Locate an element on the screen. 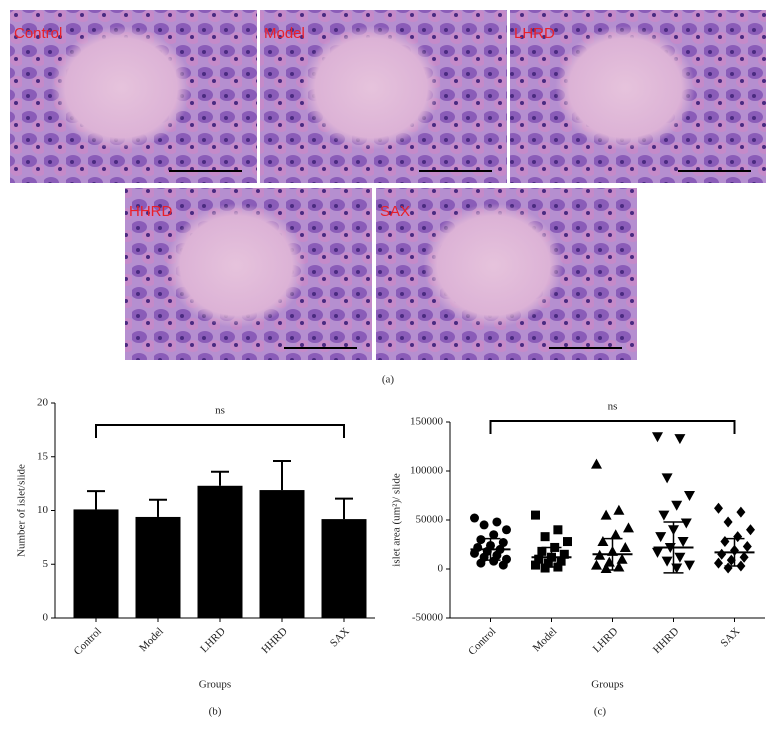 Image resolution: width=776 pixels, height=739 pixels. micrograph-label: SAX is located at coordinates (395, 211).